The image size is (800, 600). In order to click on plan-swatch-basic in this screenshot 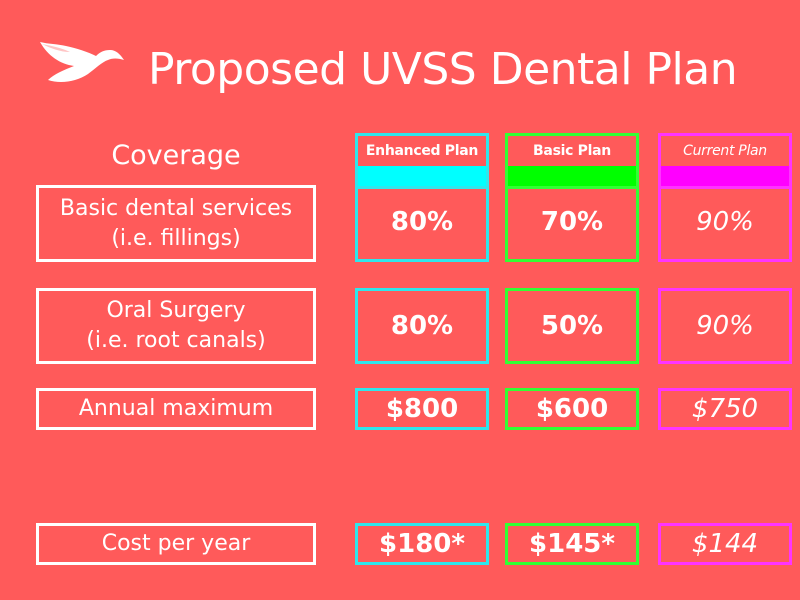, I will do `click(572, 176)`.